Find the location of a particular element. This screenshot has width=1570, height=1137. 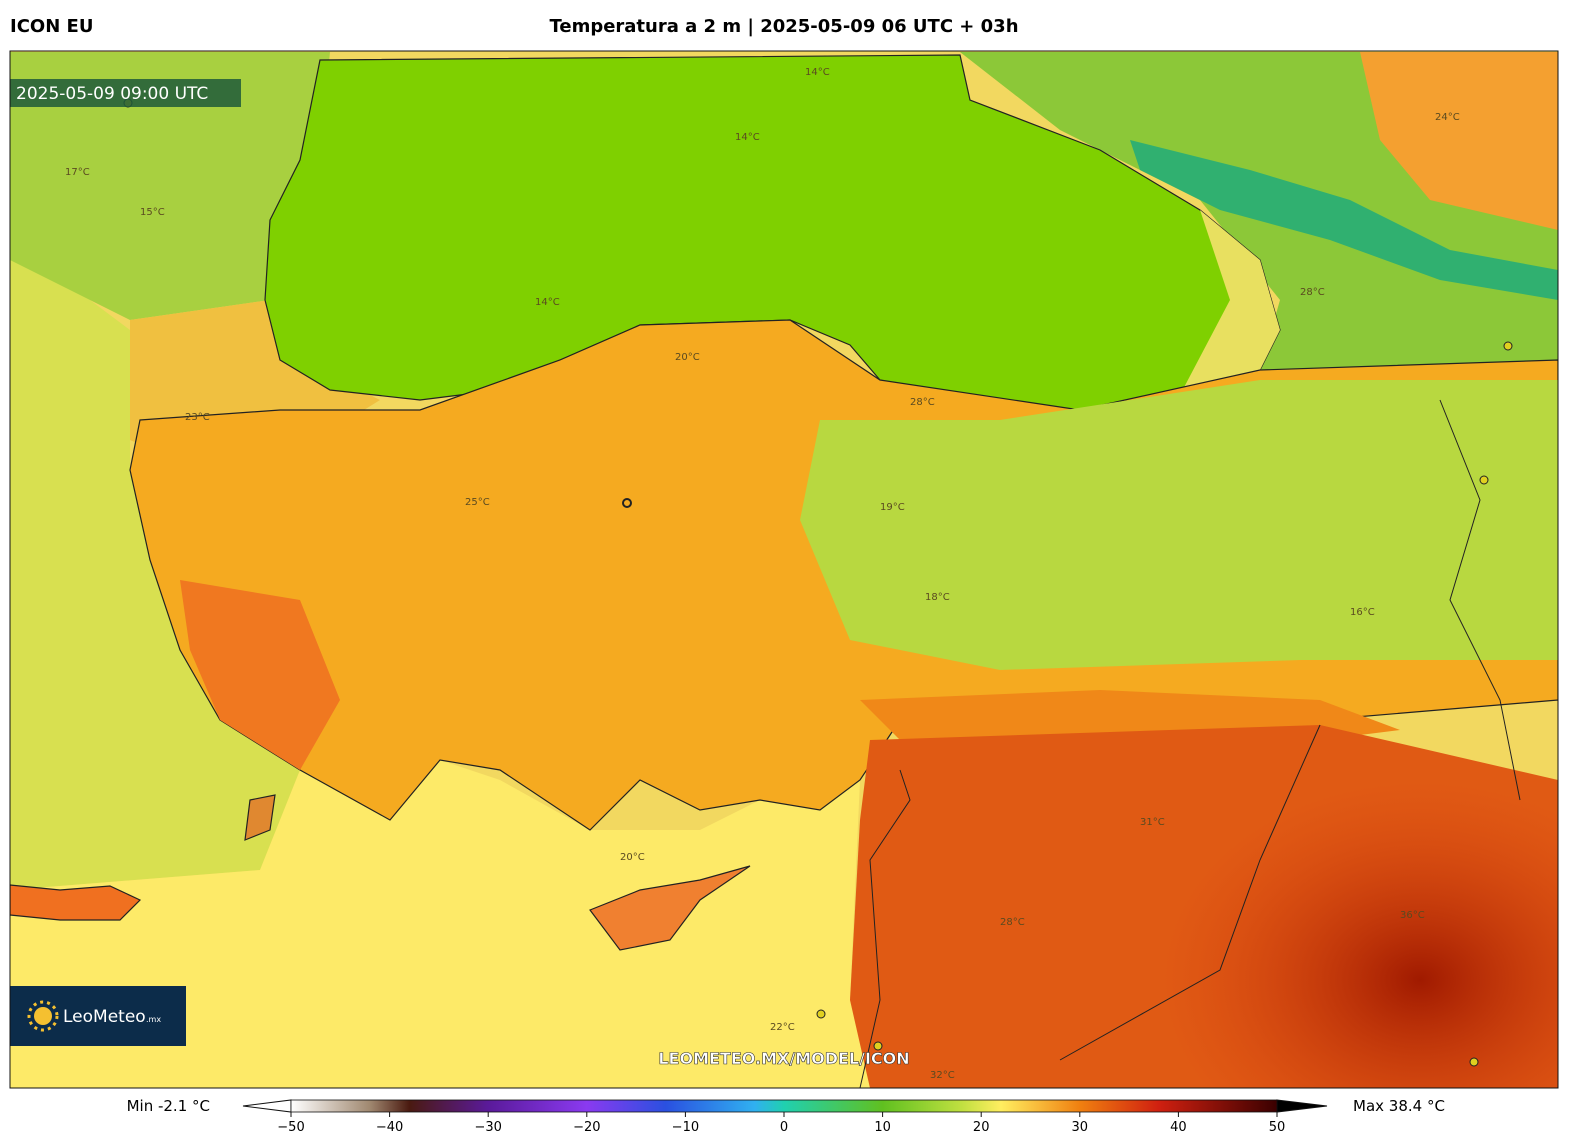

northeast-warm is located at coordinates (1459, 141).